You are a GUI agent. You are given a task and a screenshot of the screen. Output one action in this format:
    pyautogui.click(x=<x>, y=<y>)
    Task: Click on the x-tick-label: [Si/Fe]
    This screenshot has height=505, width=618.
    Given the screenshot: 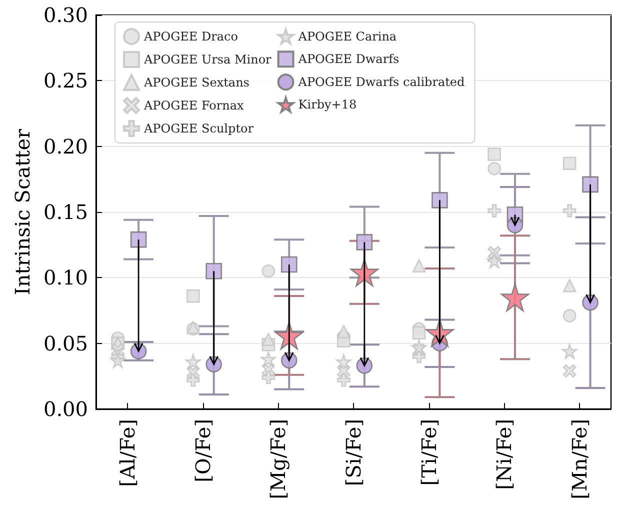 What is the action you would take?
    pyautogui.click(x=354, y=452)
    